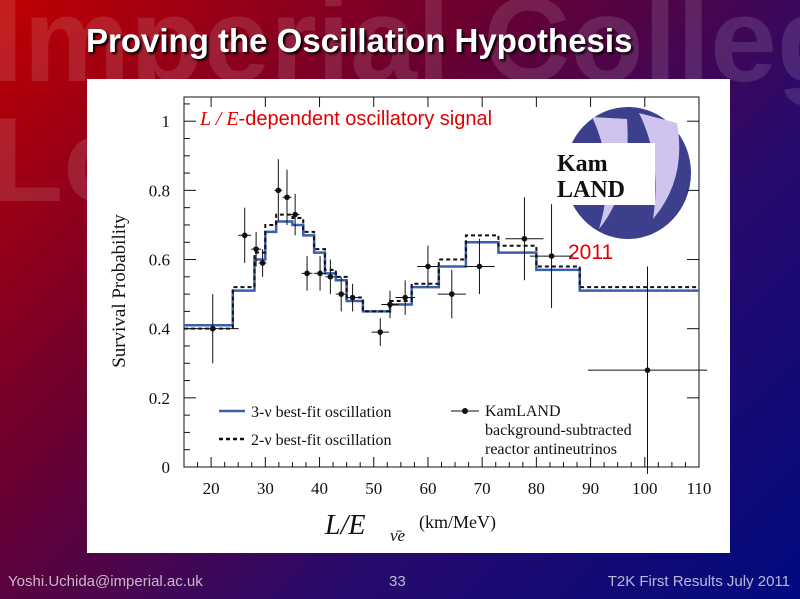 This screenshot has width=800, height=599. Describe the element at coordinates (398, 535) in the screenshot. I see `x-axis-label-sub: ν̄e` at that location.